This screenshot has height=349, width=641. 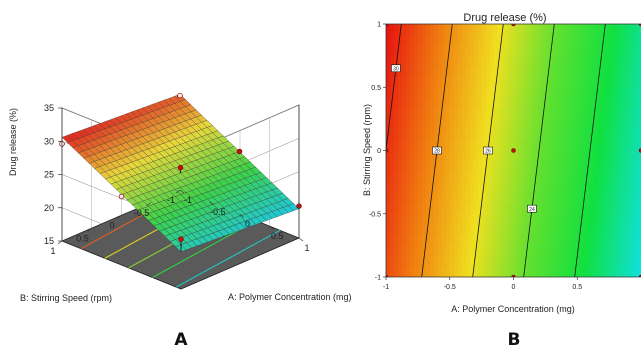 What do you see at coordinates (532, 208) in the screenshot?
I see `contour-level-box` at bounding box center [532, 208].